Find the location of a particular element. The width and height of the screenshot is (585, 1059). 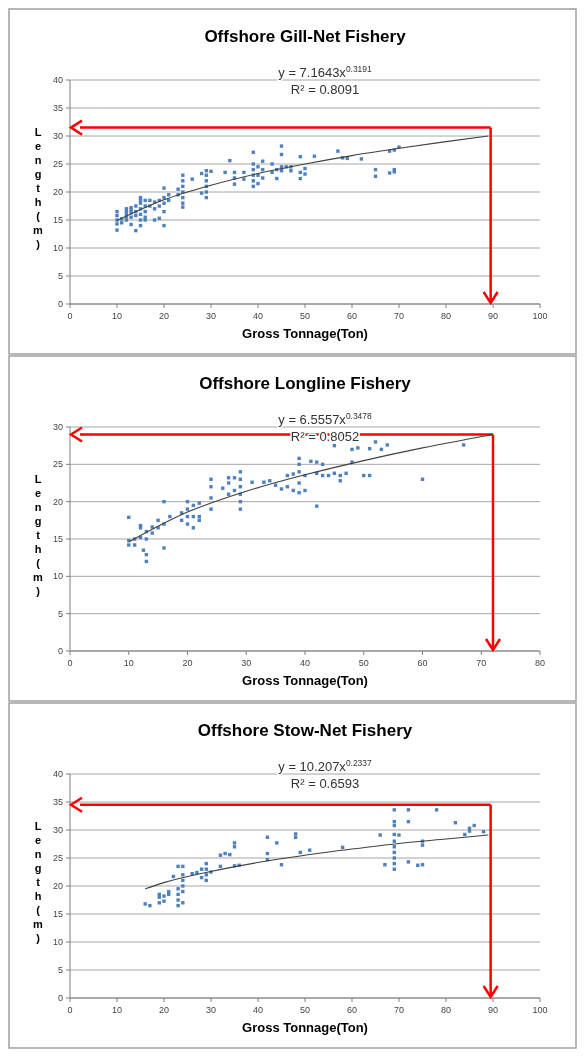

line-series is located at coordinates (316, 862).